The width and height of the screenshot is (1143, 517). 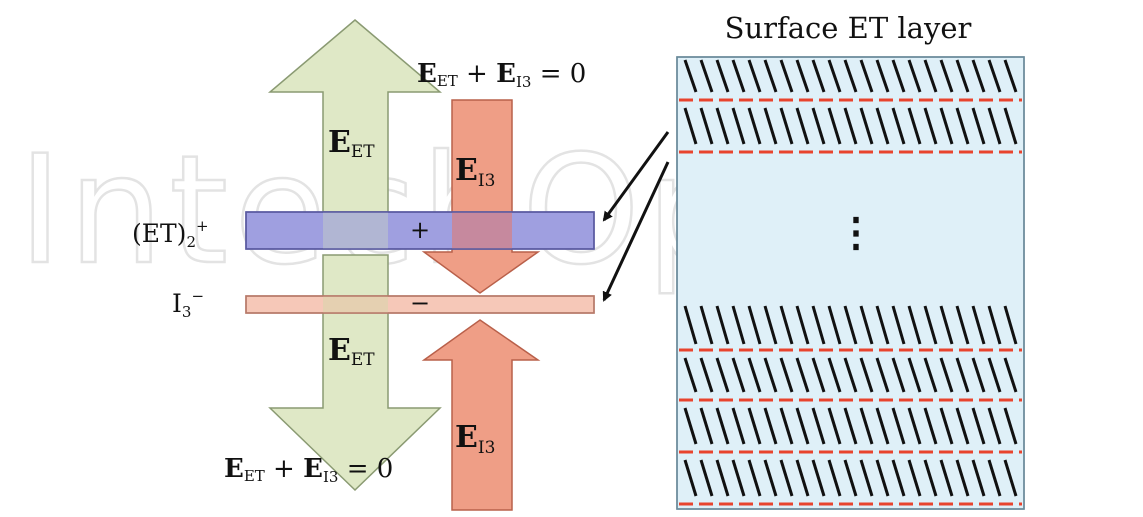 What do you see at coordinates (856, 232) in the screenshot?
I see `ellipsis-dots: ⋮` at bounding box center [856, 232].